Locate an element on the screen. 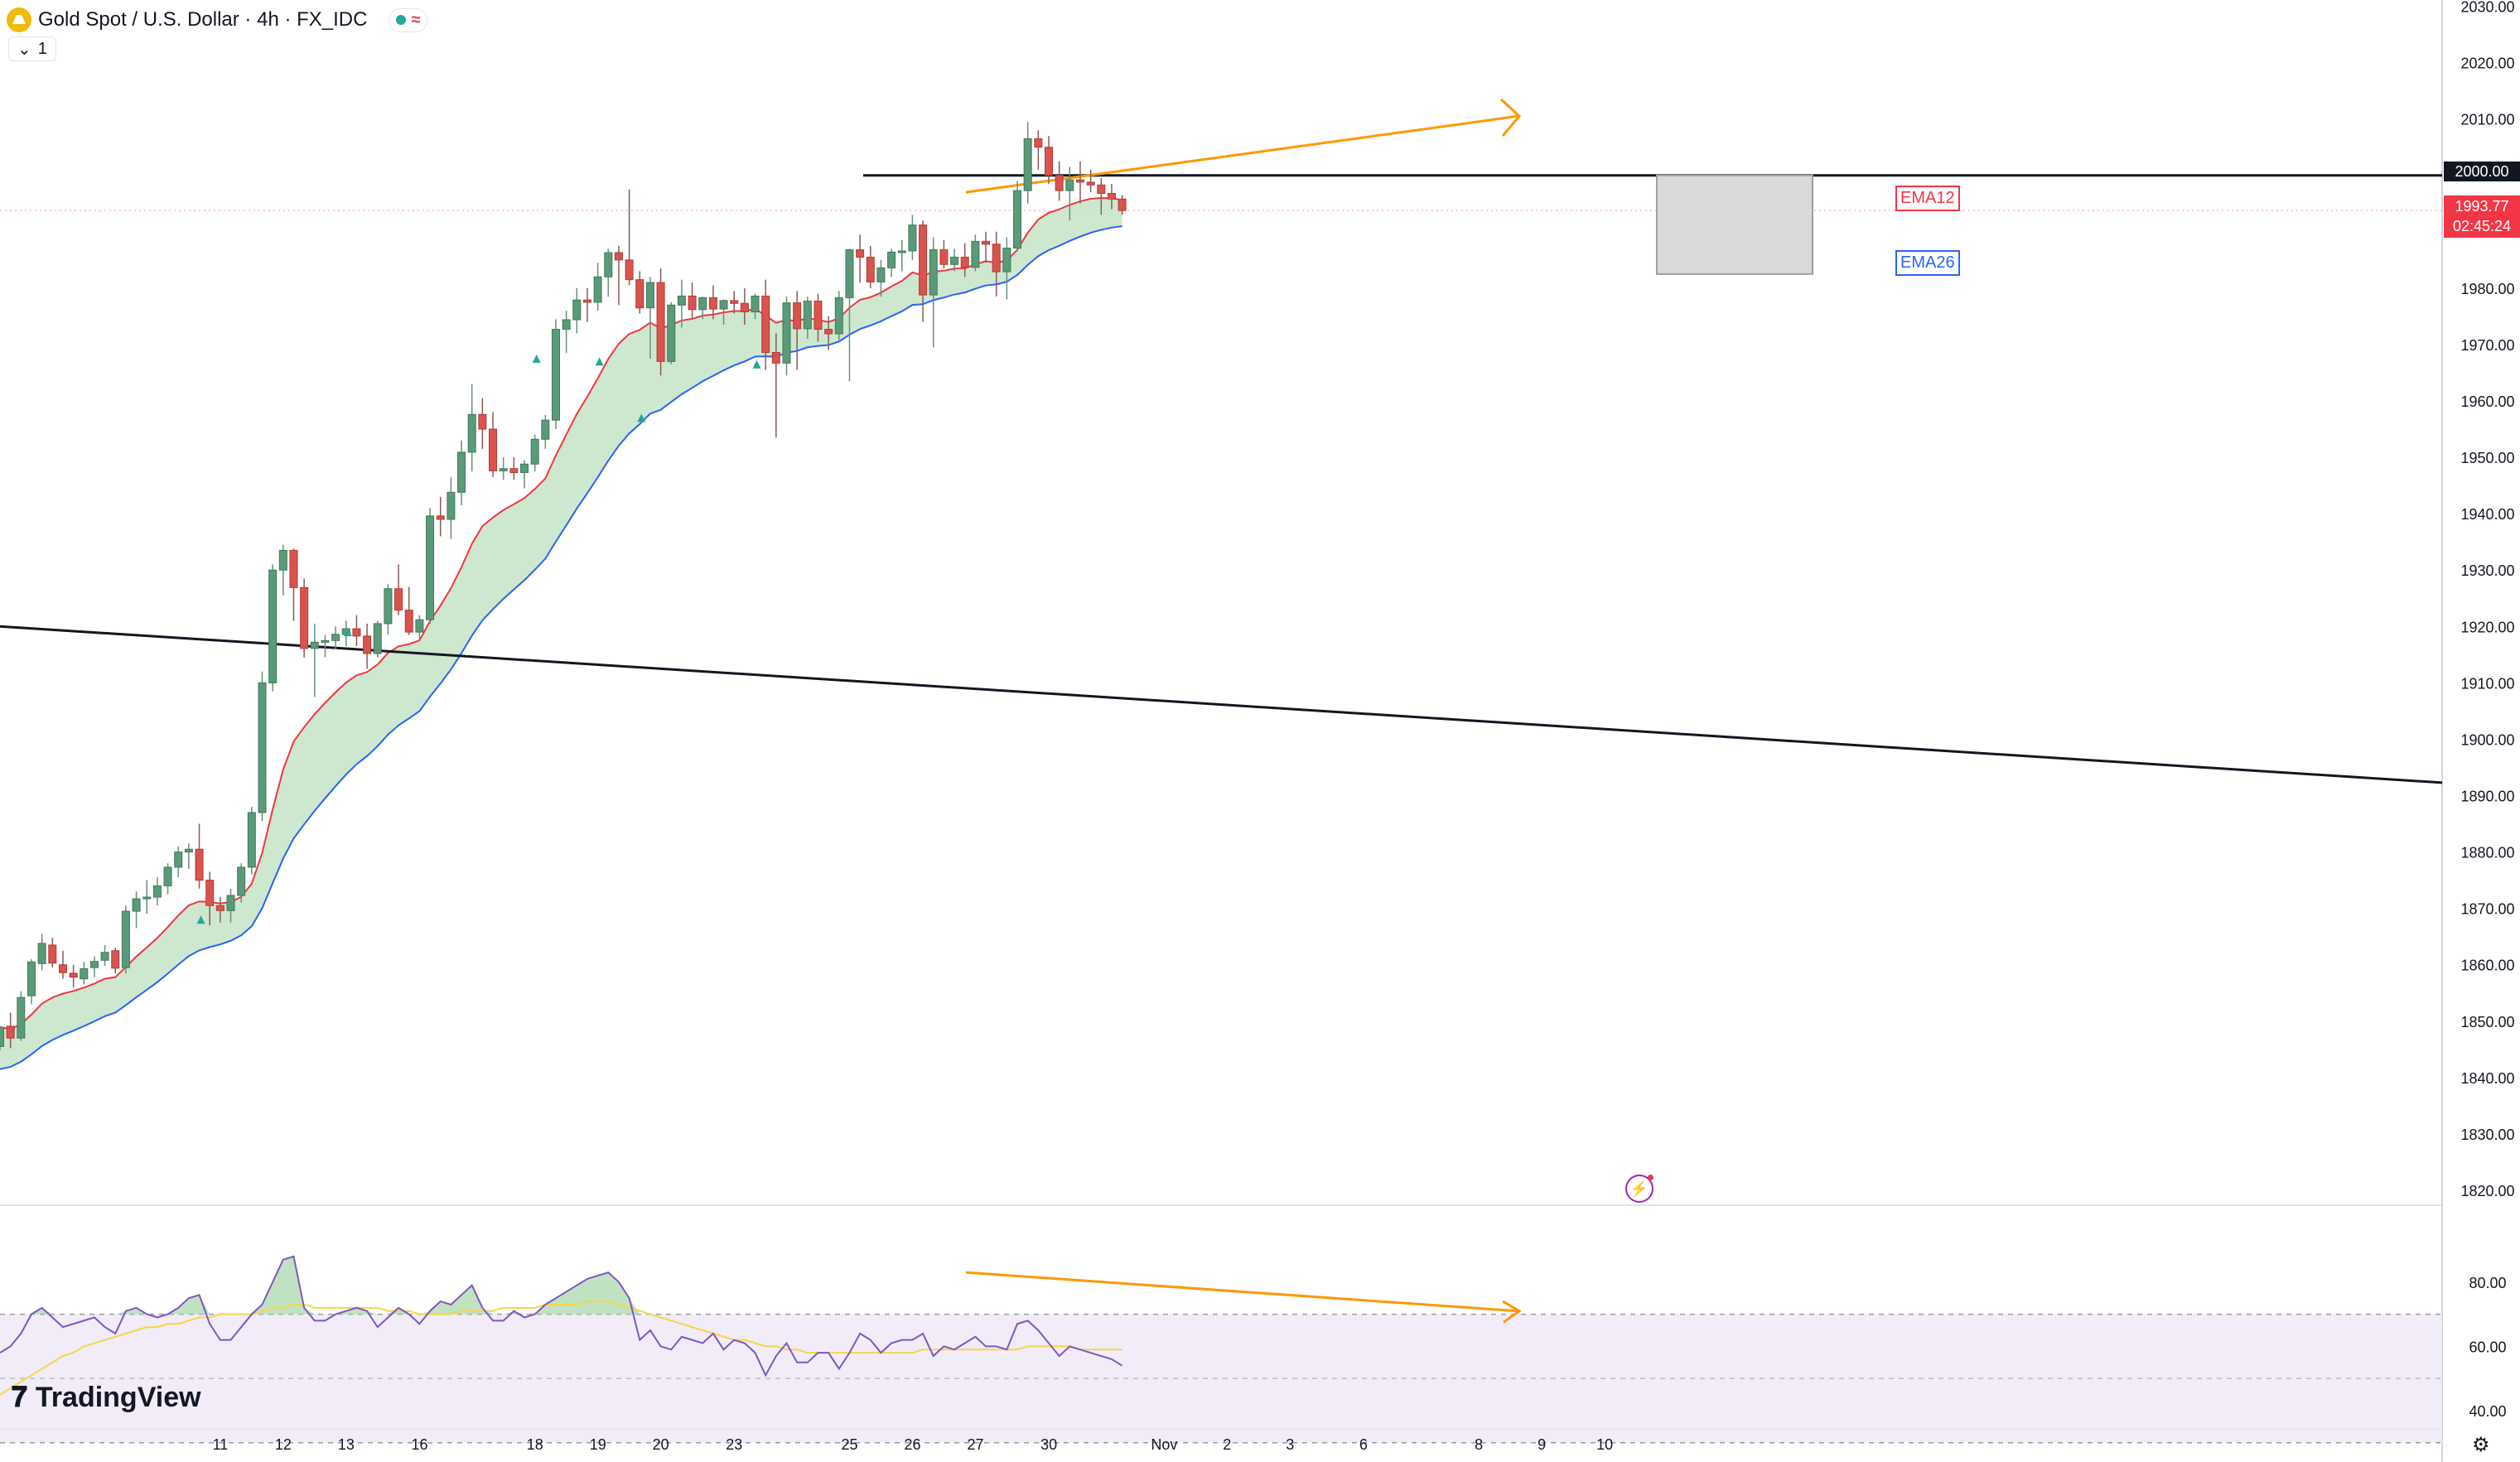 This screenshot has width=2520, height=1462. collapse-indicators-button: ⌄ 1 is located at coordinates (32, 48).